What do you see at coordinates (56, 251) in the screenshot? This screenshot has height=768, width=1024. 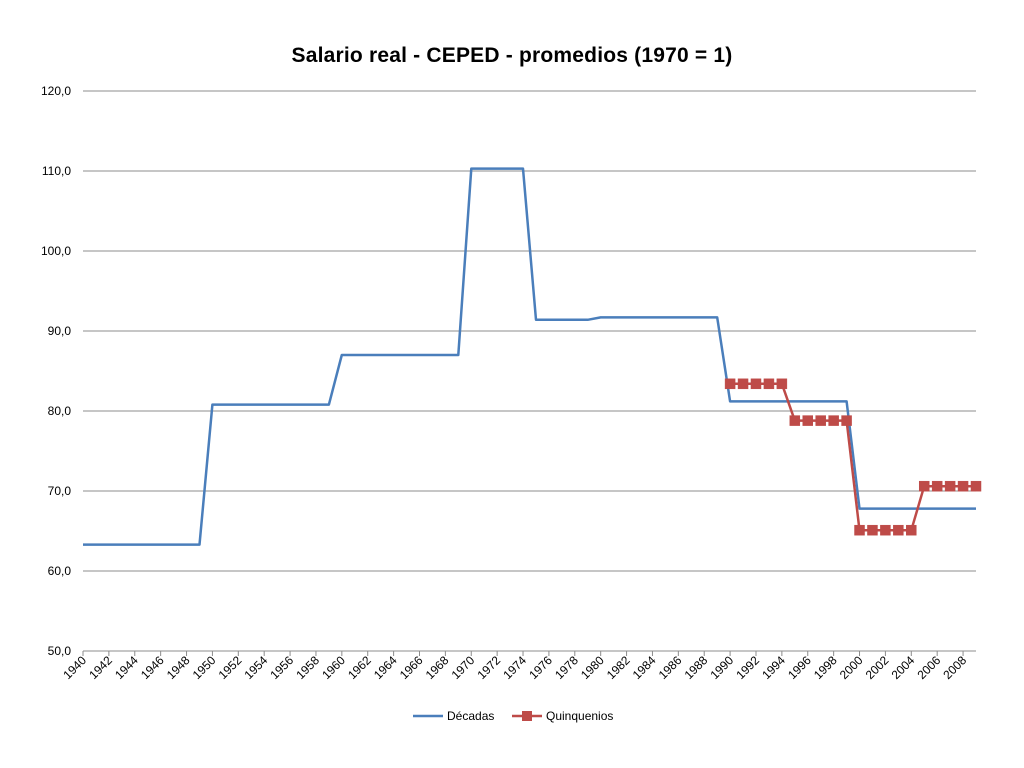 I see `y-tick-label: 100,0` at bounding box center [56, 251].